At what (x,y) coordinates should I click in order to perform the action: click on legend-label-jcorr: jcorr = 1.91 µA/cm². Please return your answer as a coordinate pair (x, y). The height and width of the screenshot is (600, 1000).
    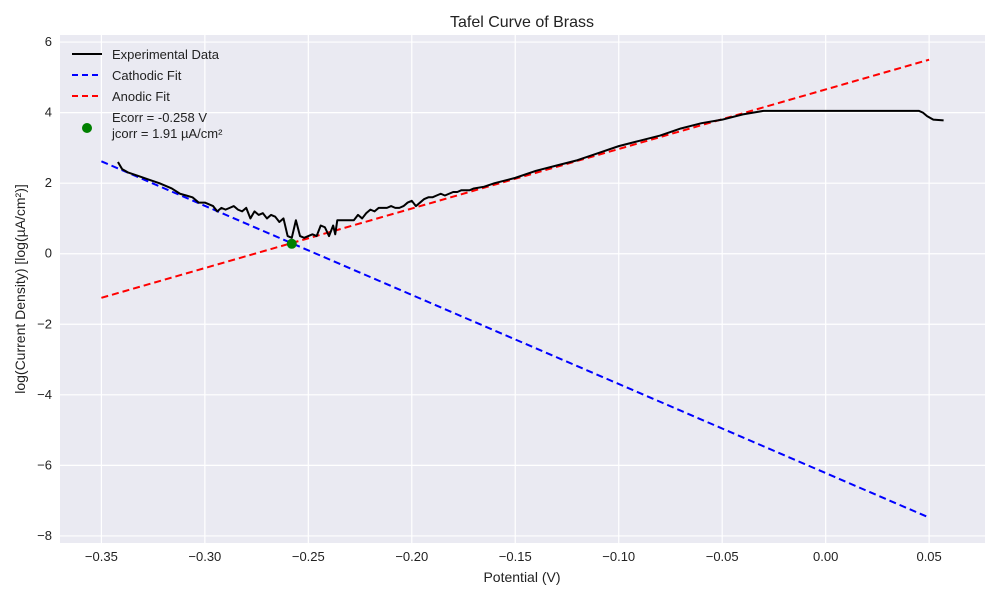
    Looking at the image, I should click on (167, 133).